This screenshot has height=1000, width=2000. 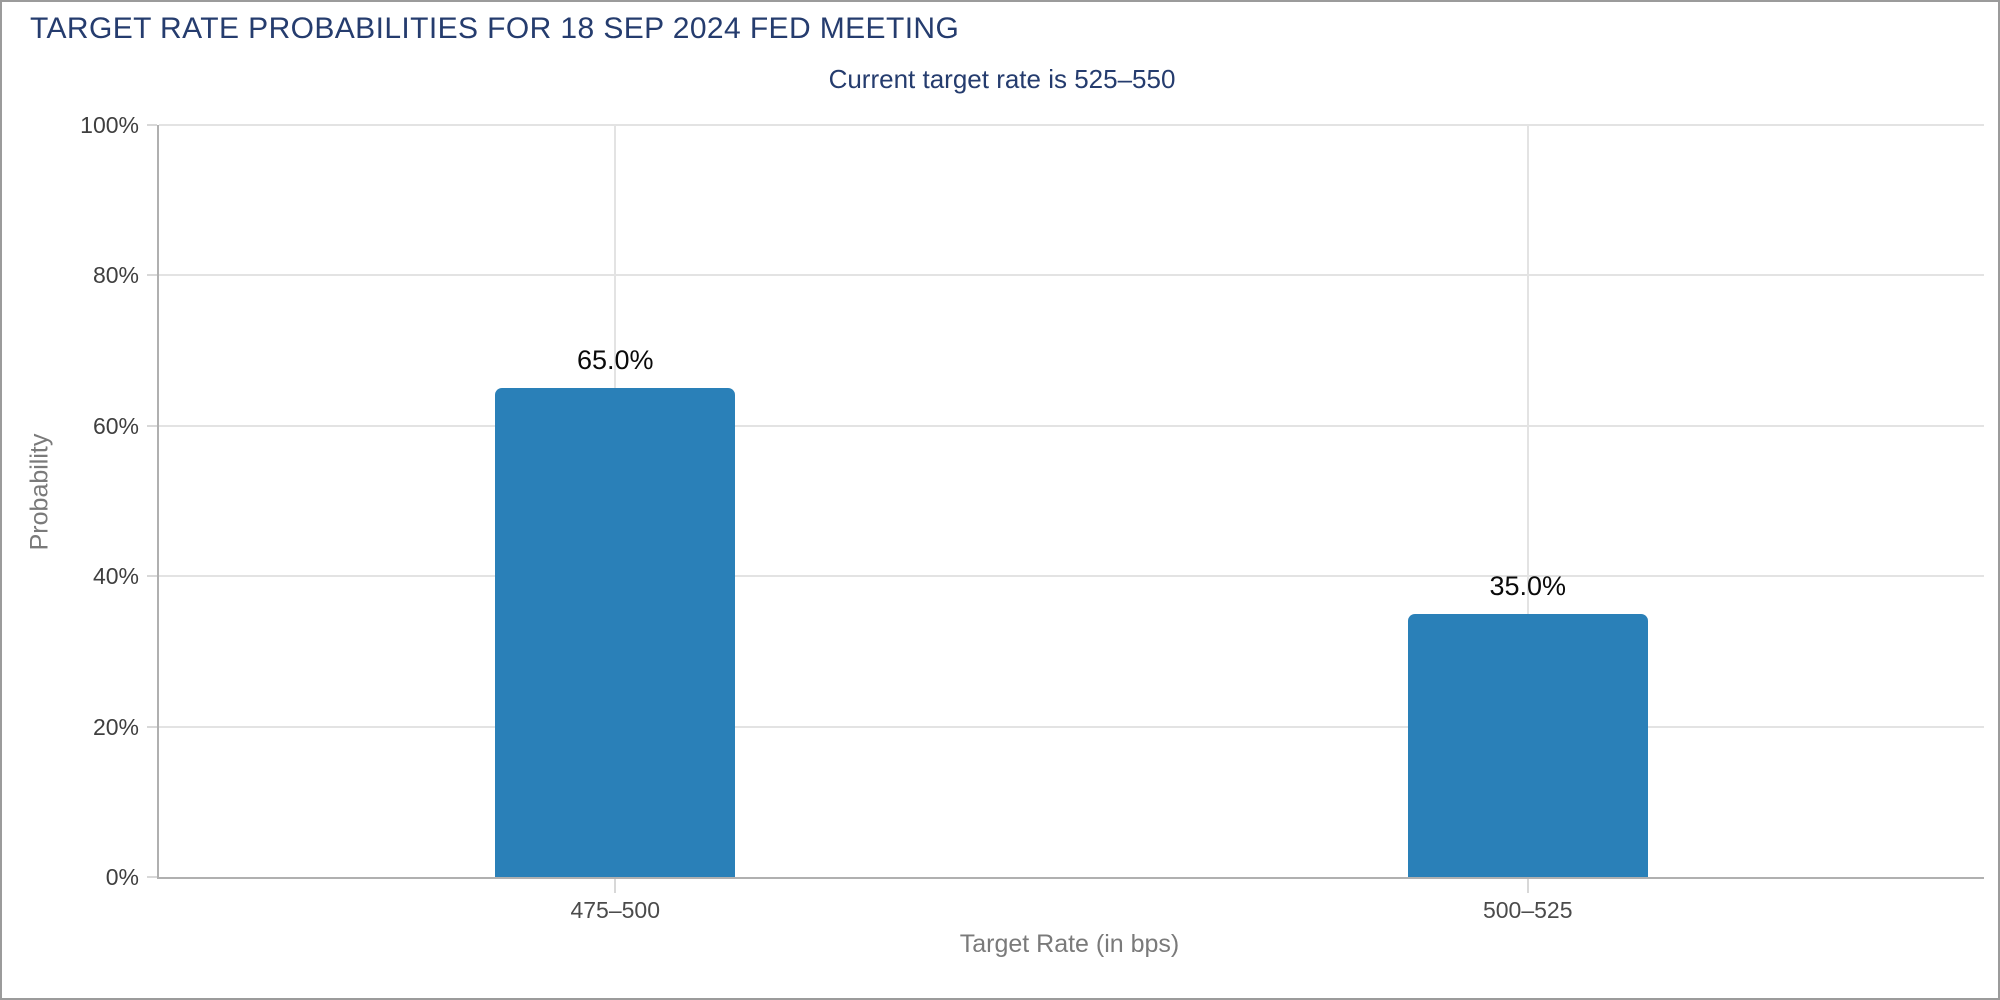 I want to click on y-tick-label: 100%, so click(x=109, y=125).